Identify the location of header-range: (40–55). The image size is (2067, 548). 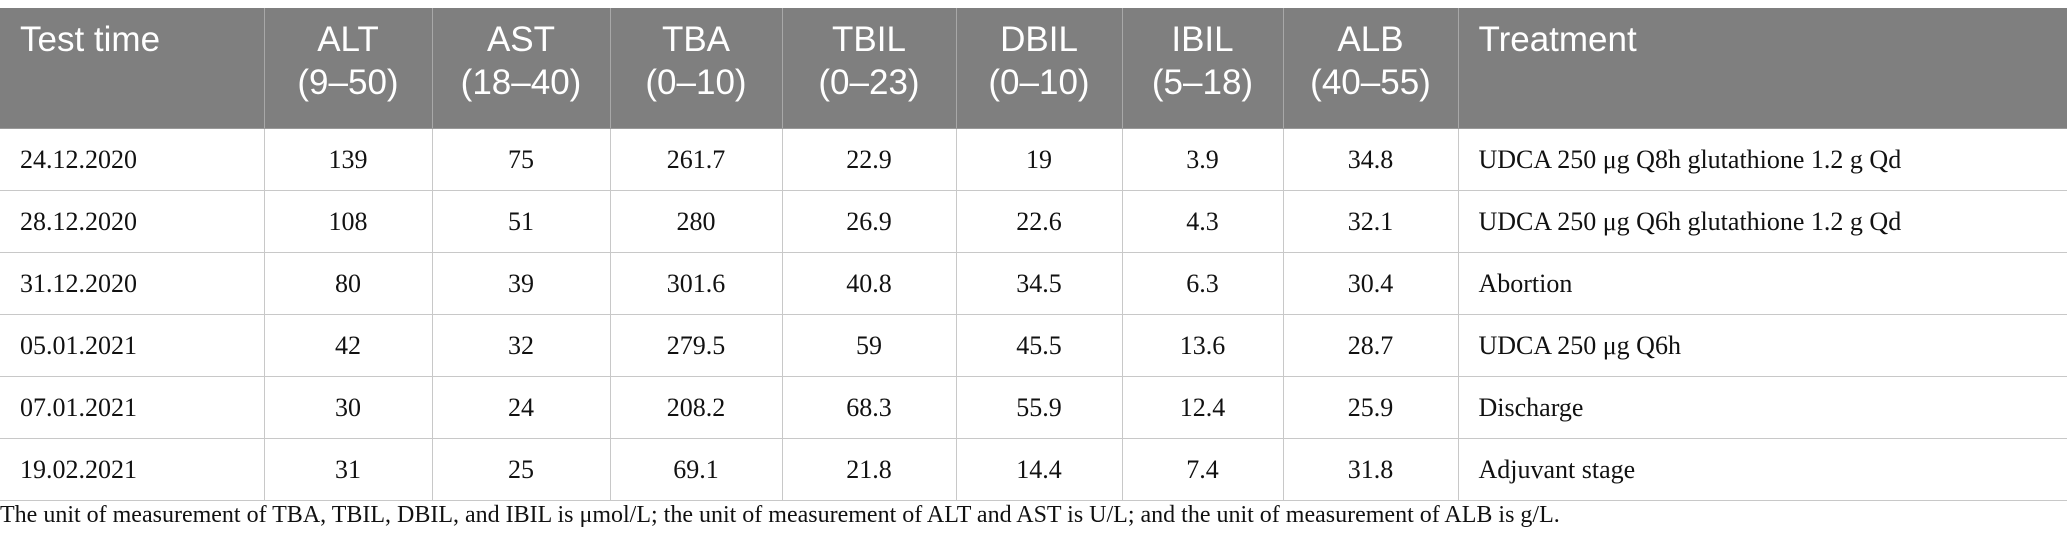
(1370, 82).